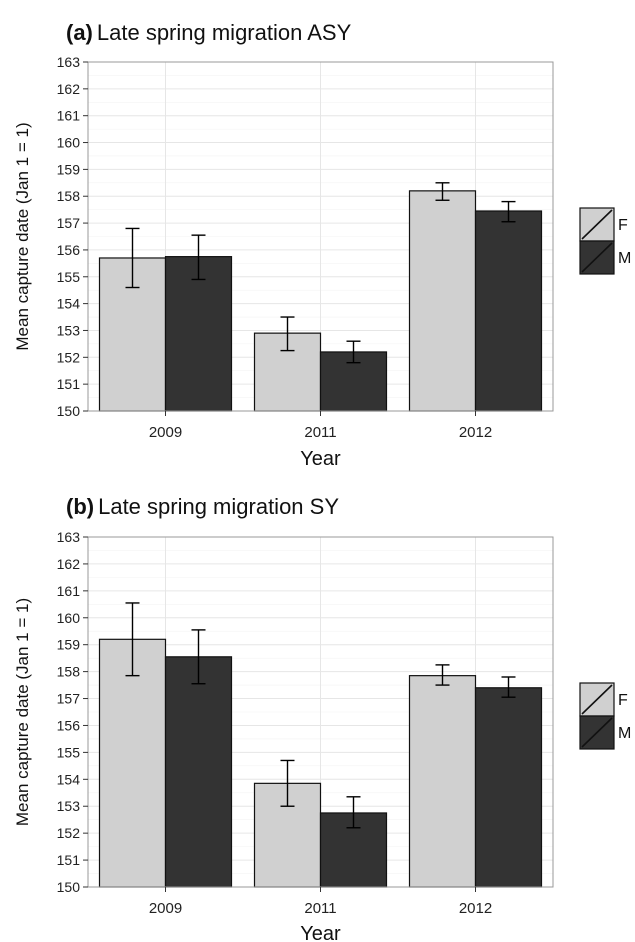 The image size is (635, 942). What do you see at coordinates (79, 32) in the screenshot?
I see `panel-label: (a)` at bounding box center [79, 32].